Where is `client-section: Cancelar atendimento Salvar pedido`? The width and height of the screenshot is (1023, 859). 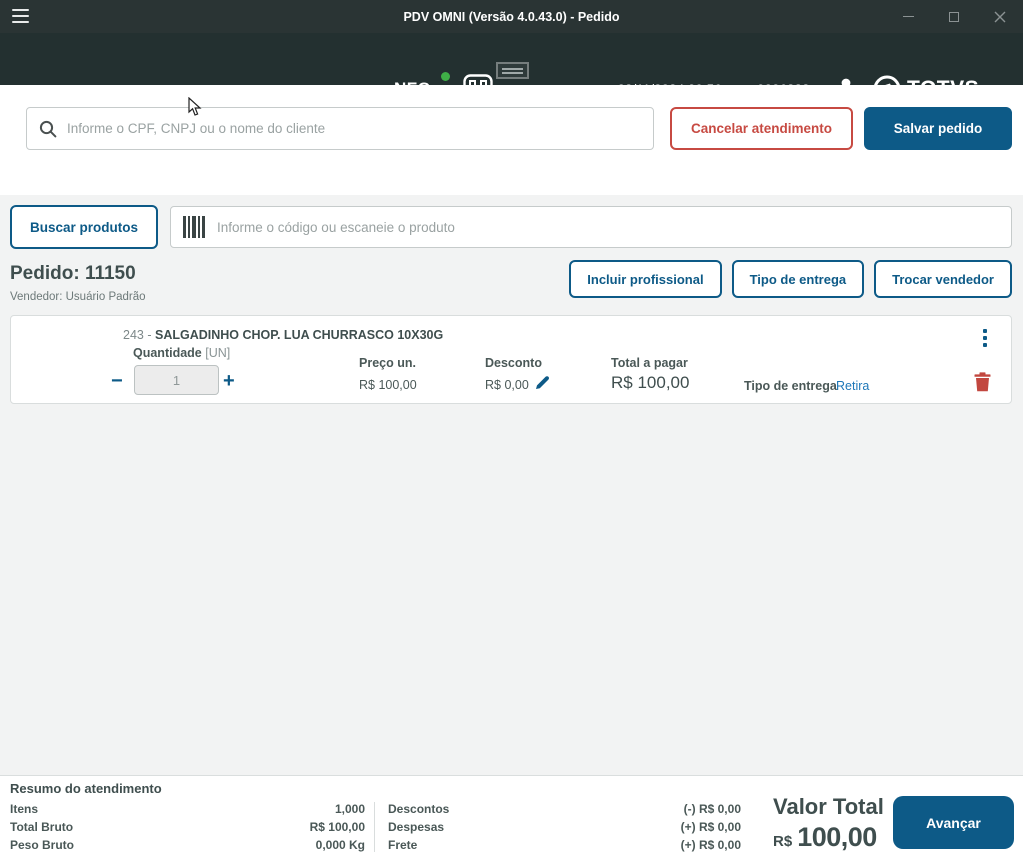 client-section: Cancelar atendimento Salvar pedido is located at coordinates (511, 140).